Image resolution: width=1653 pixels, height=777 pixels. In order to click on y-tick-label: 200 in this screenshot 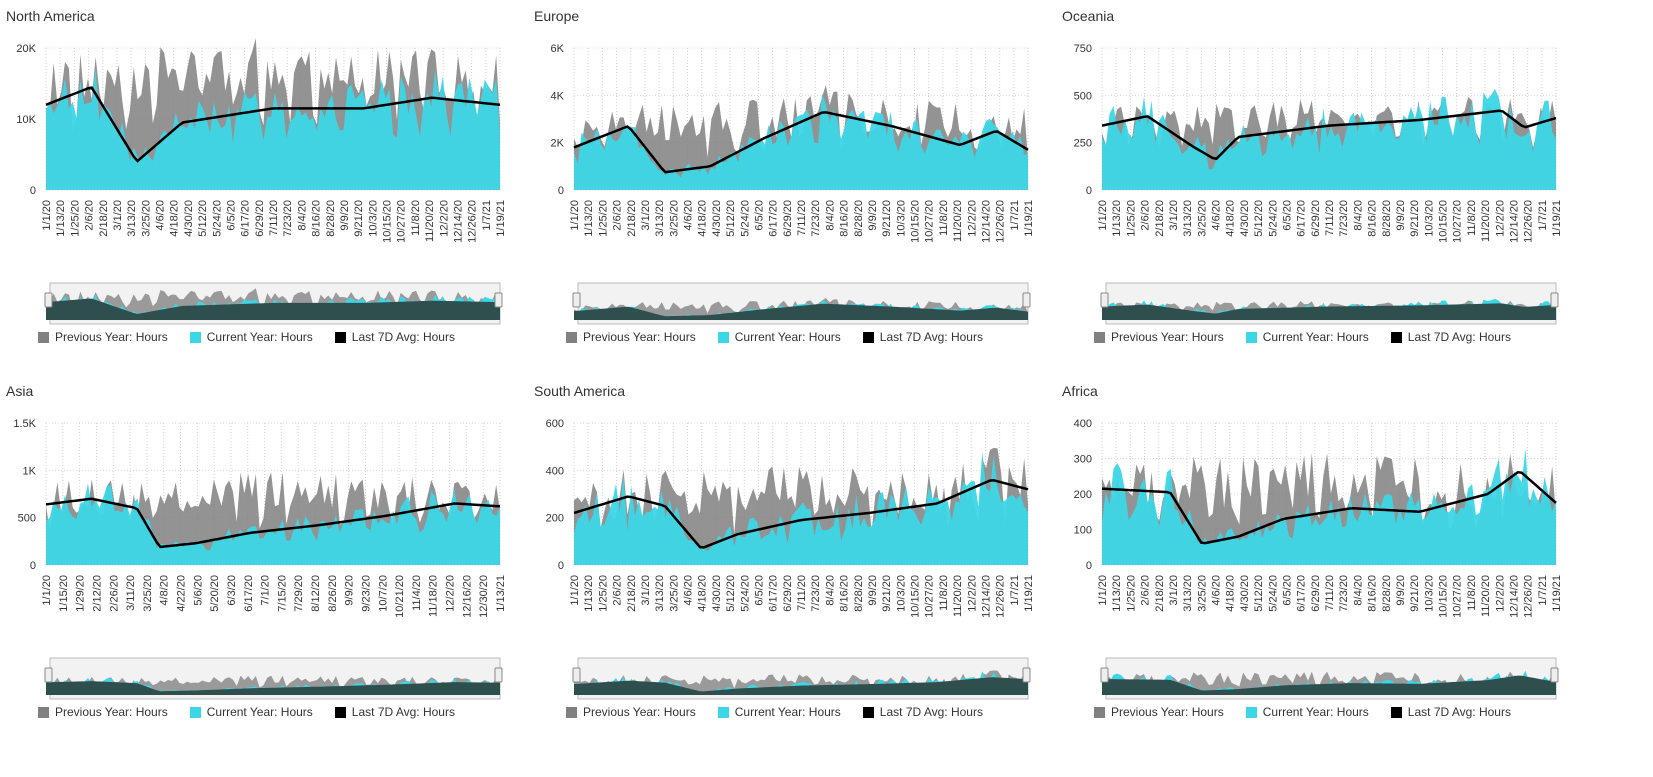, I will do `click(1083, 495)`.